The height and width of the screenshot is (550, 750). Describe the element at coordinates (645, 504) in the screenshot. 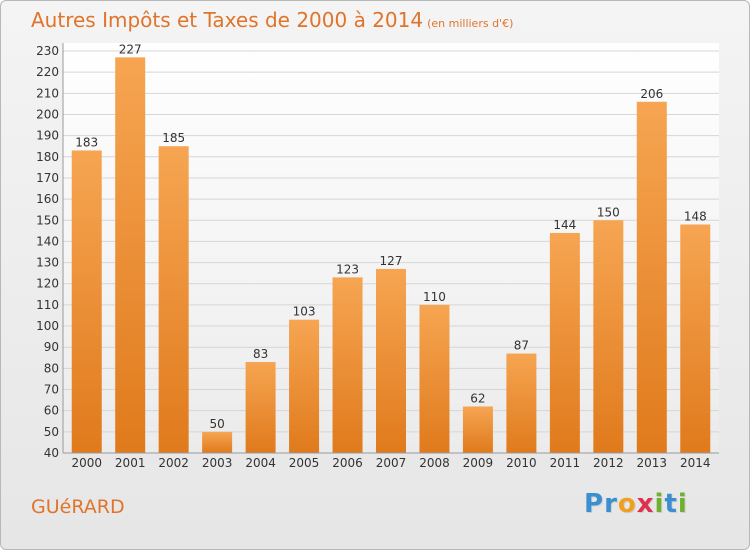

I see `logo-letter: x` at that location.